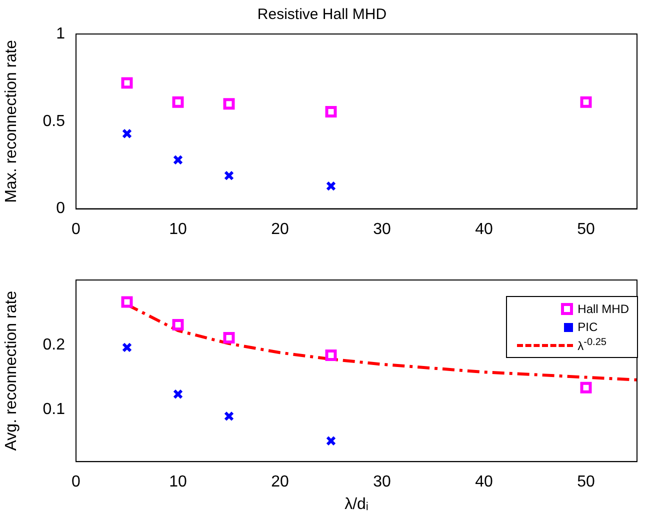 The width and height of the screenshot is (646, 514). What do you see at coordinates (61, 33) in the screenshot?
I see `y-tick-label: 1` at bounding box center [61, 33].